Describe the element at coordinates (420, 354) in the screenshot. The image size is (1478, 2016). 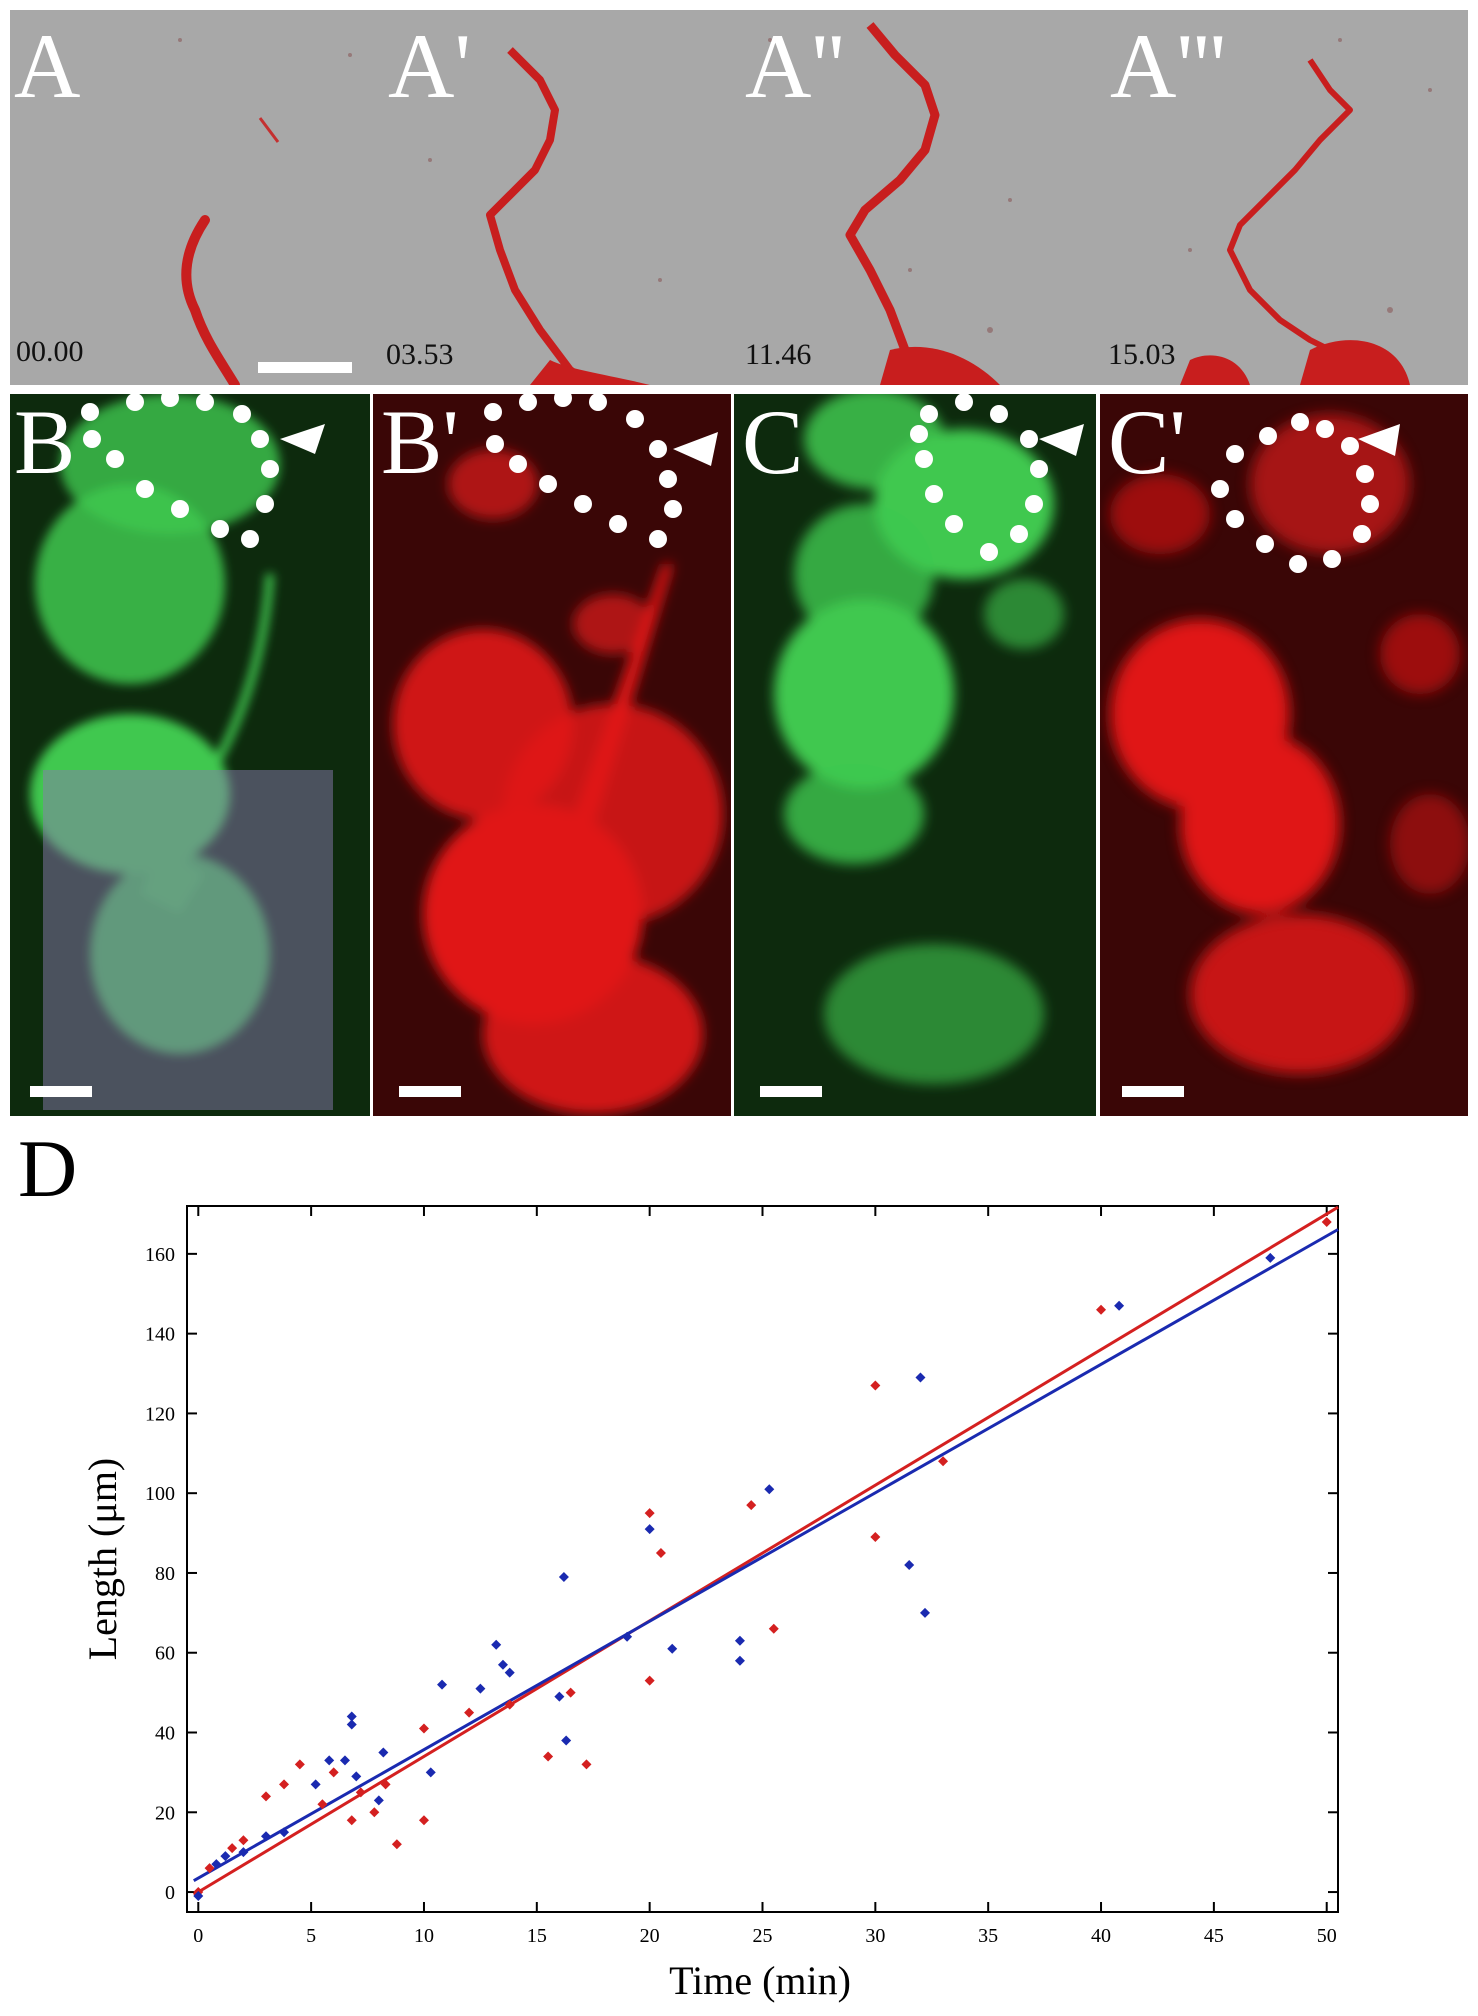
I see `panel-a-prime-time: 03.53` at that location.